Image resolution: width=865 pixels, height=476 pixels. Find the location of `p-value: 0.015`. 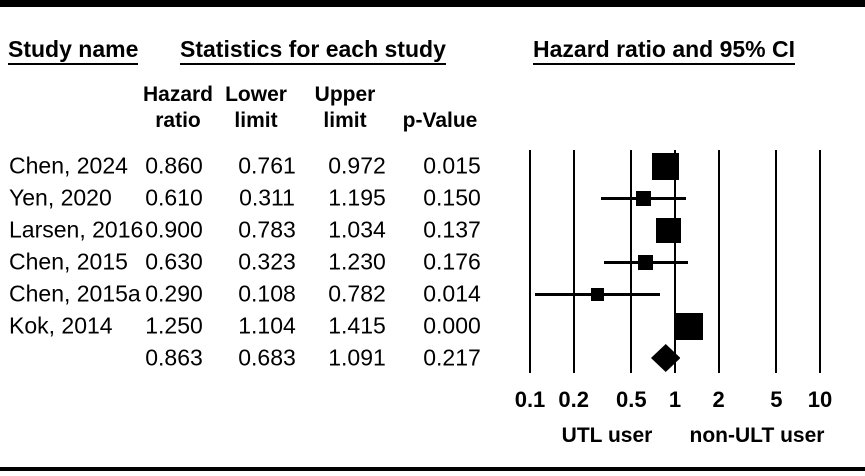

p-value: 0.015 is located at coordinates (452, 165).